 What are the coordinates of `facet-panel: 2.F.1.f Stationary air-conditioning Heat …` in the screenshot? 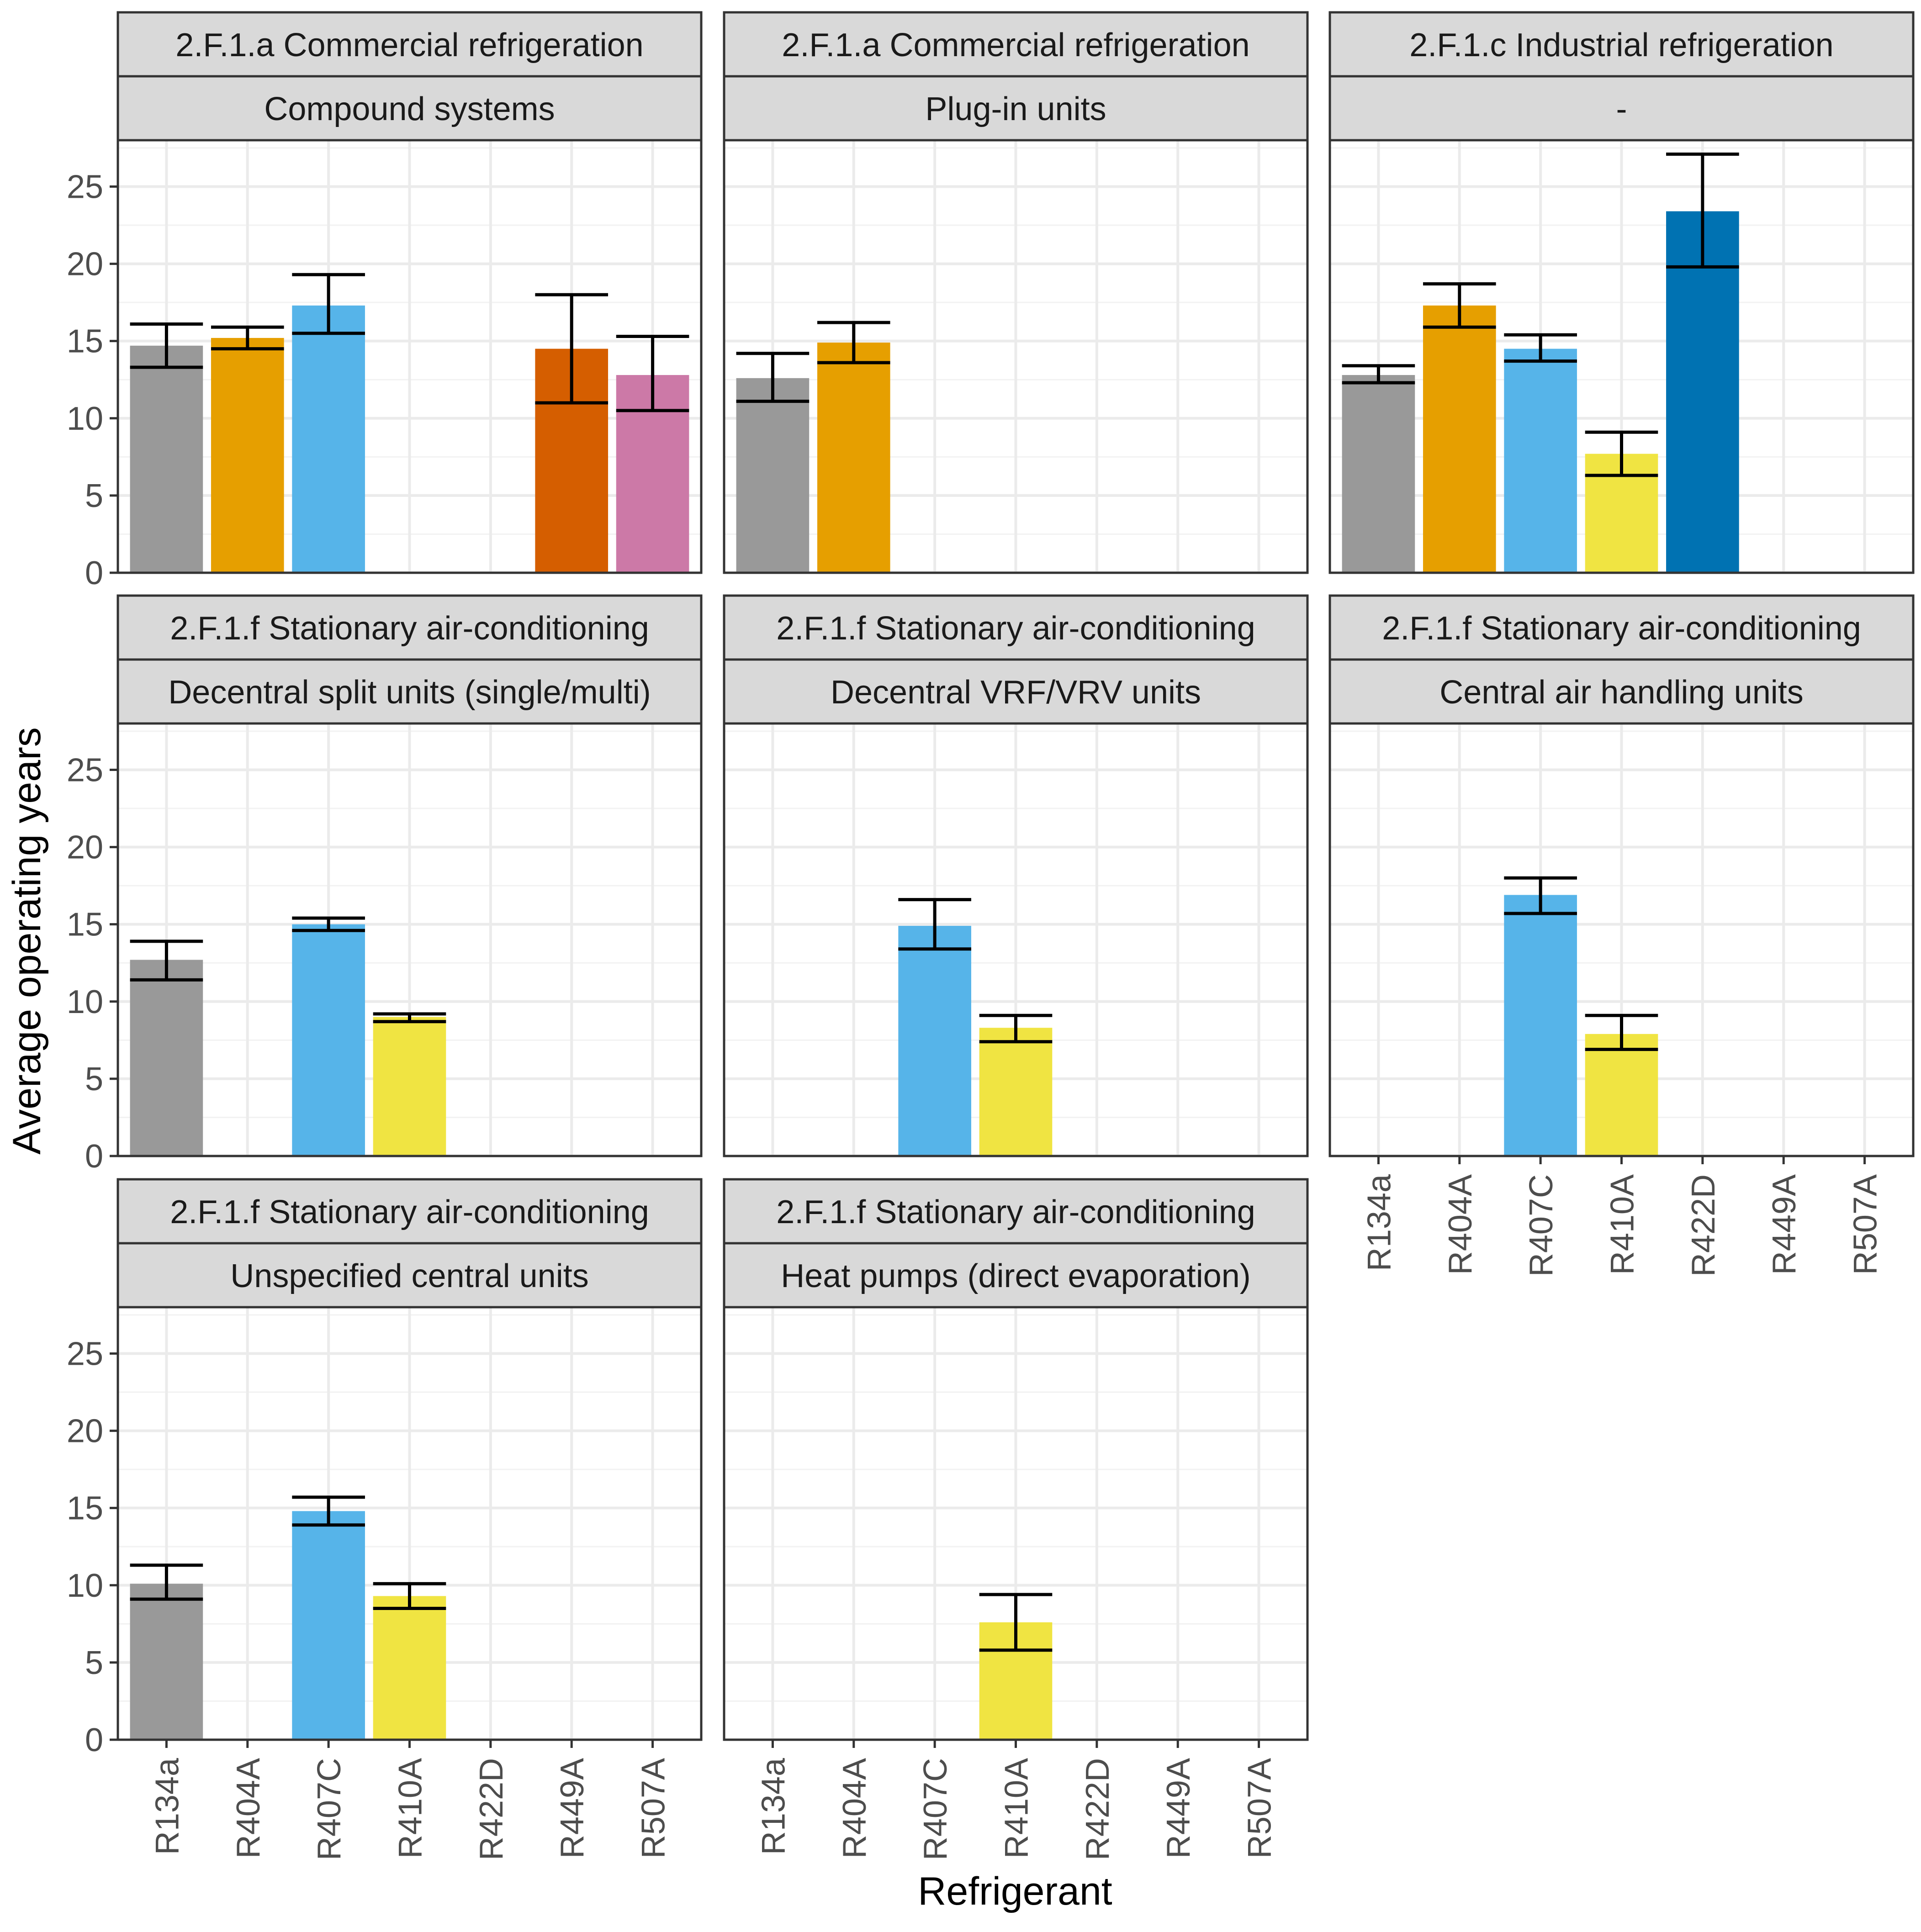 It's located at (1016, 1519).